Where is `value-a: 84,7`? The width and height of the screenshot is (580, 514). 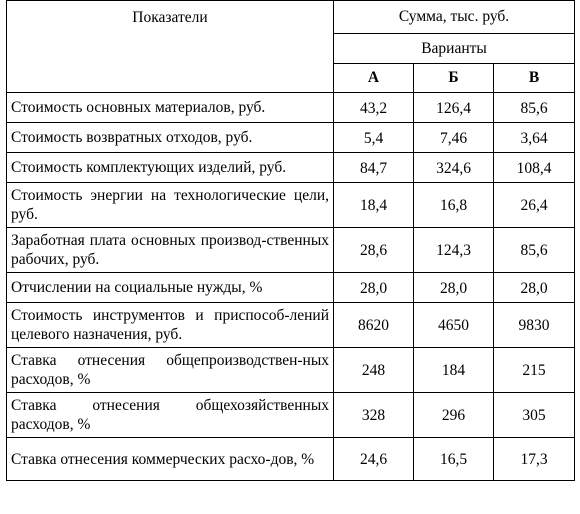
value-a: 84,7 is located at coordinates (373, 167).